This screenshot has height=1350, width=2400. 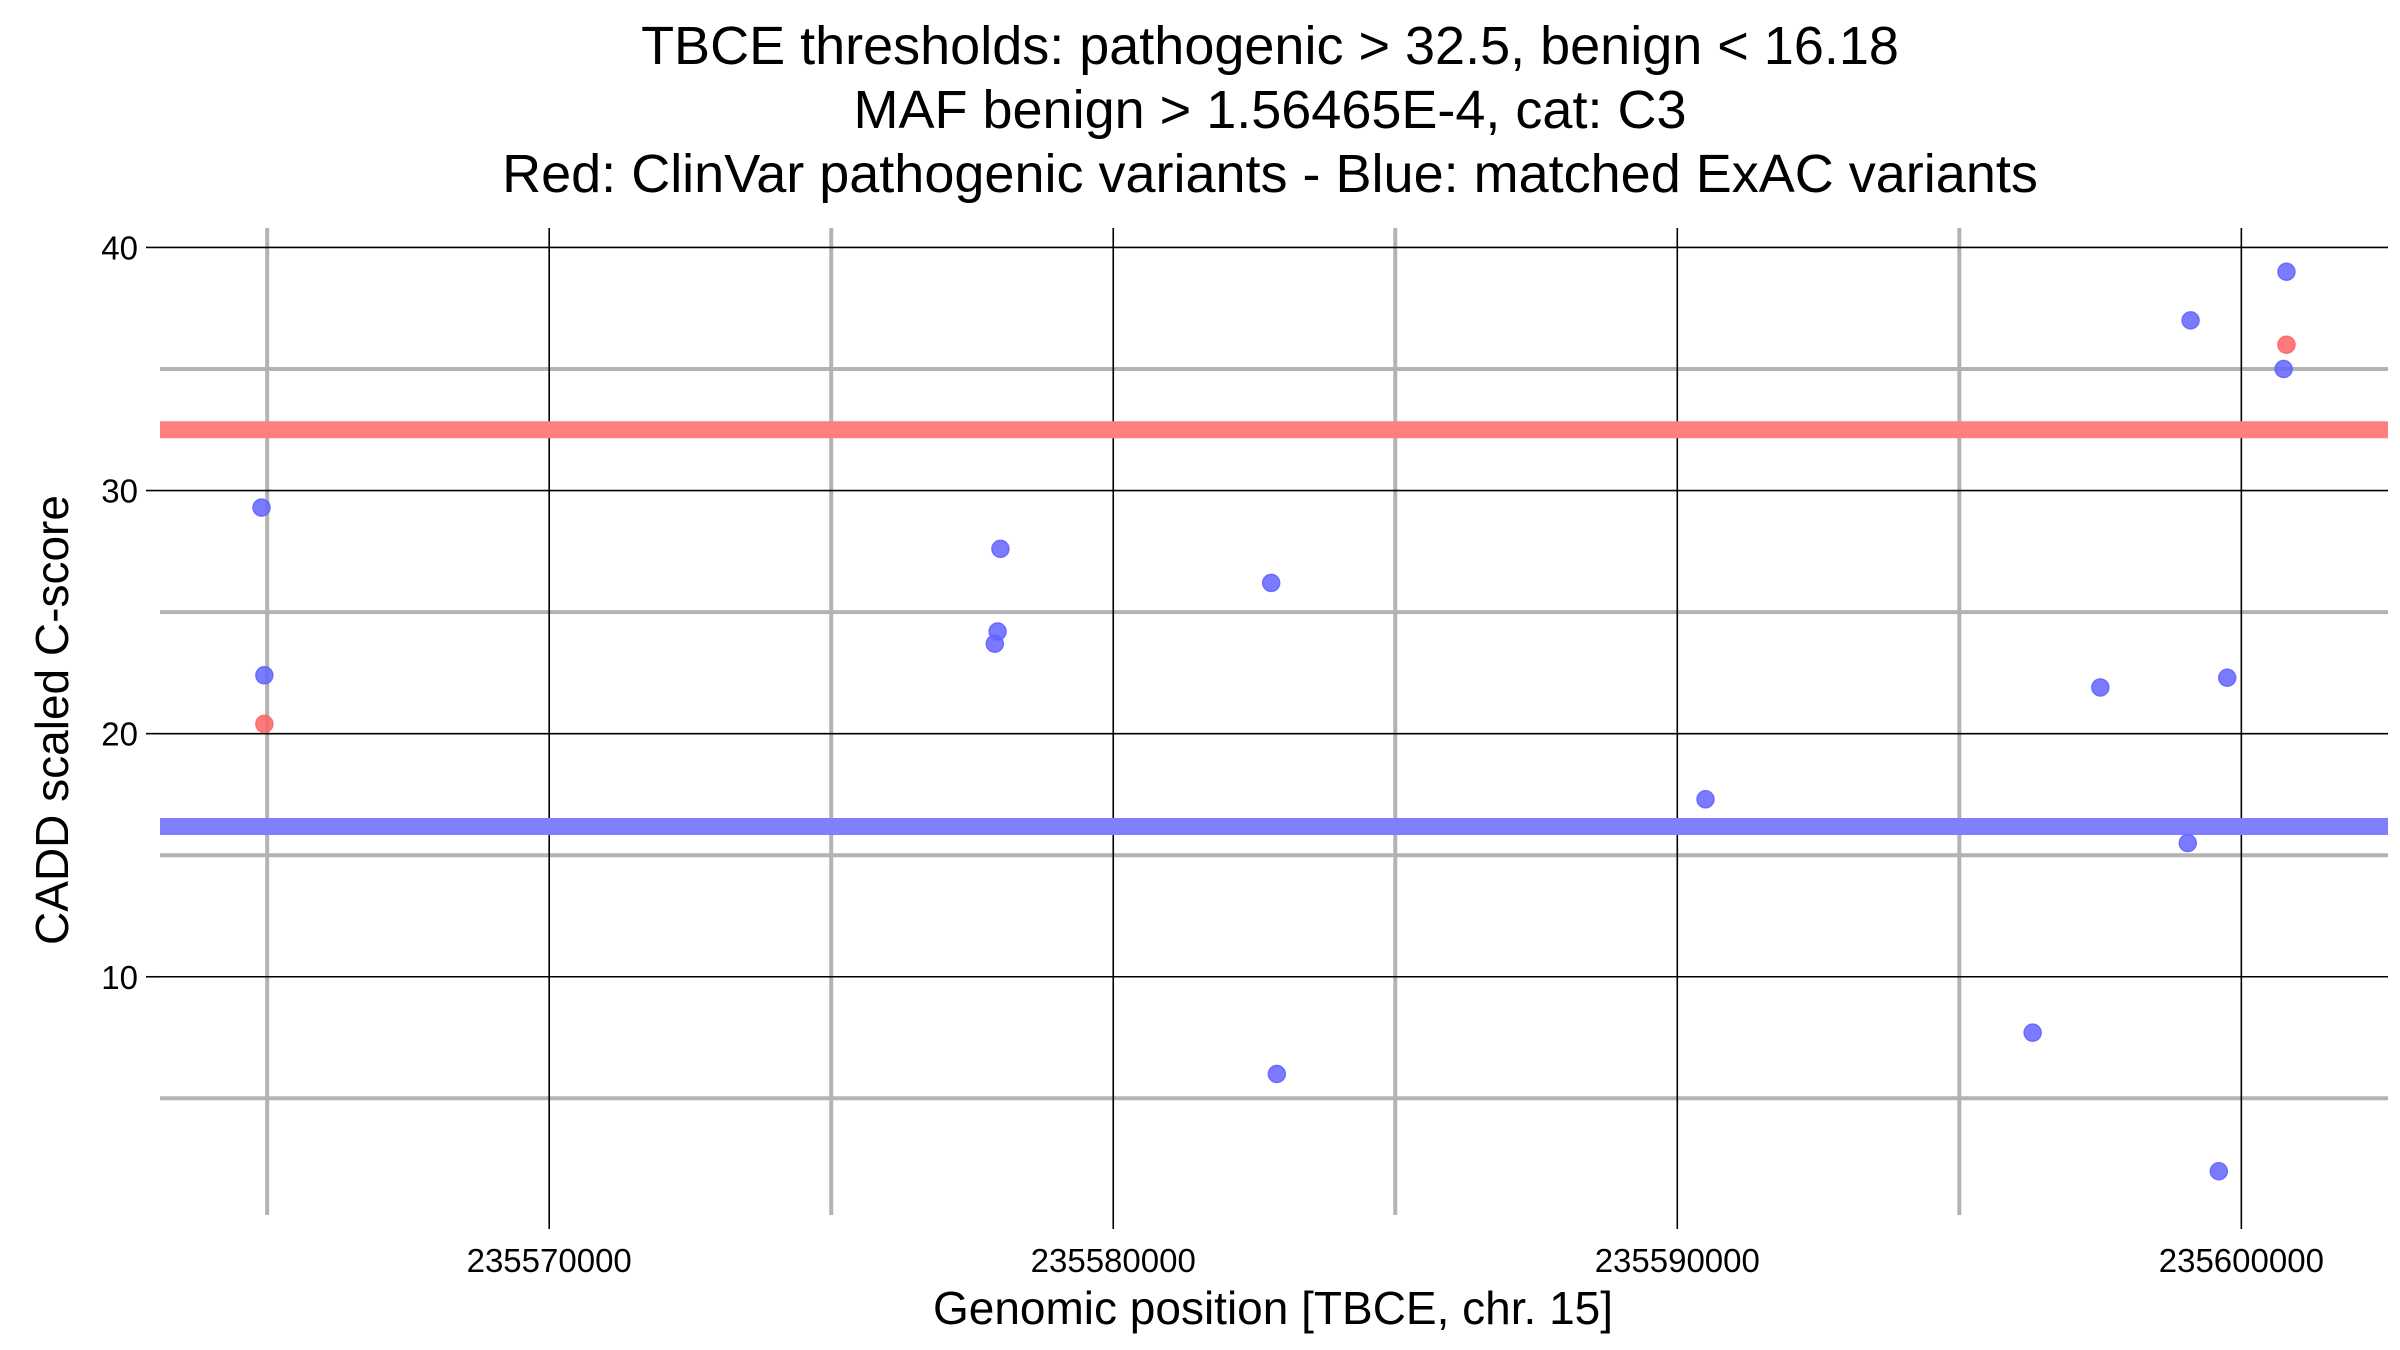 What do you see at coordinates (130, 612) in the screenshot?
I see `y-axis: 10 20 30 40` at bounding box center [130, 612].